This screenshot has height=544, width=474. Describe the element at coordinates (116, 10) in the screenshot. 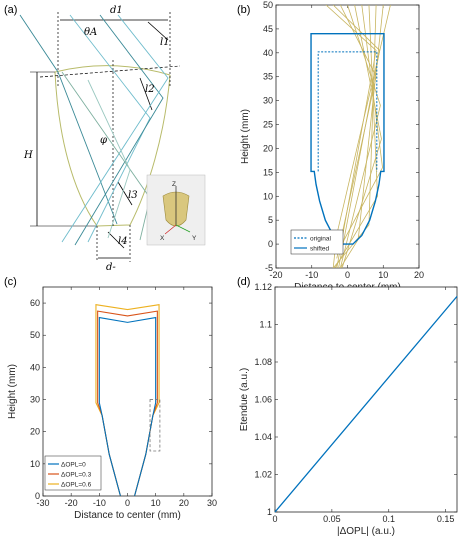

I see `symbol-d1: d1` at that location.